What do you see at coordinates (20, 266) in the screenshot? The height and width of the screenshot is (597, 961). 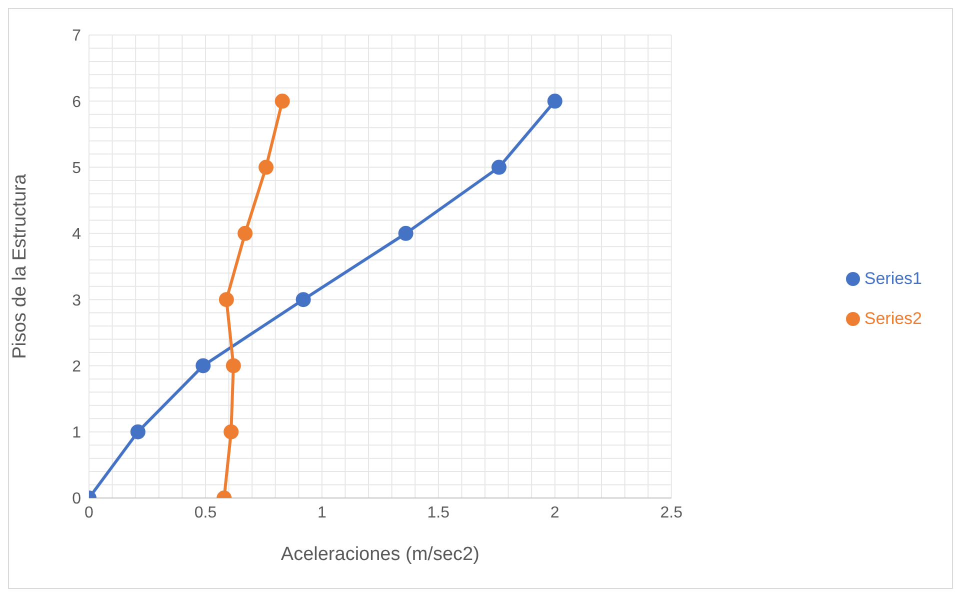 I see `y-axis-title: Pisos de la Estructura` at bounding box center [20, 266].